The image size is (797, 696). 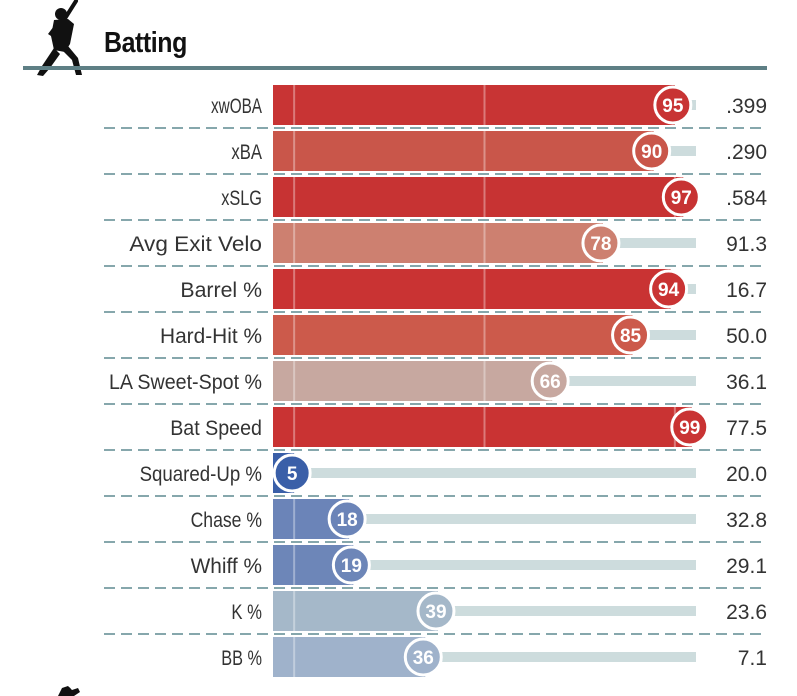 I want to click on metric-value: 91.3, so click(x=746, y=244).